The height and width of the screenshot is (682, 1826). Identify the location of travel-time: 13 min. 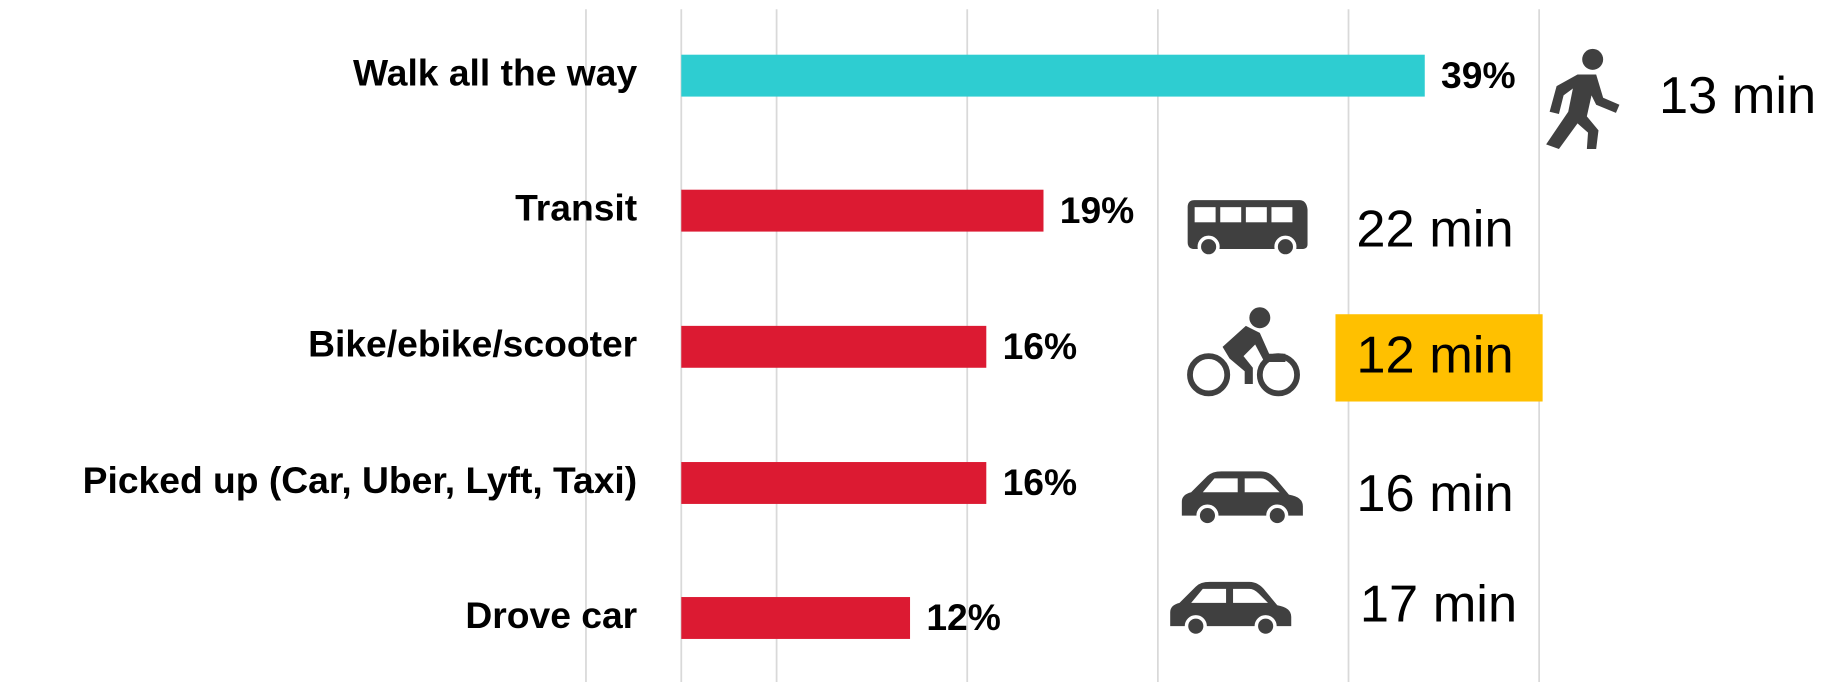
(1737, 96).